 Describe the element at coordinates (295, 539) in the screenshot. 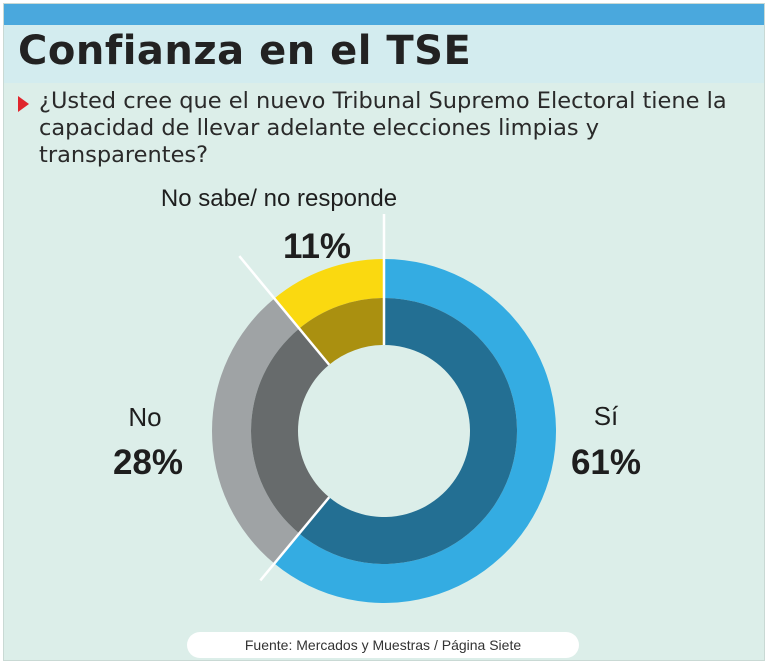

I see `leader-si-no` at that location.